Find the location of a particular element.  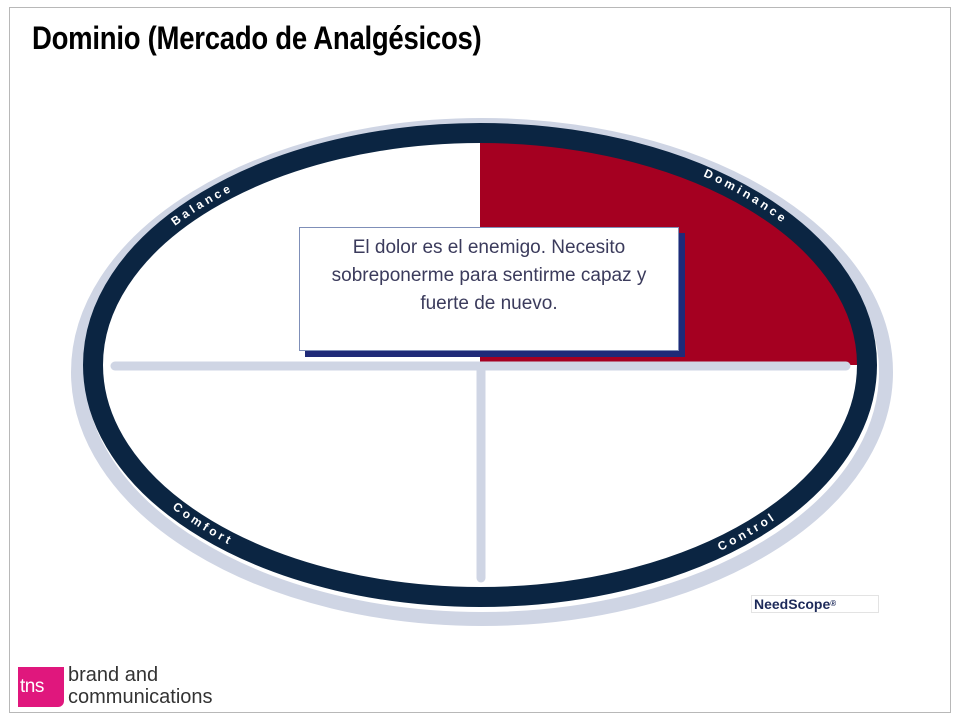

needscope-logo-text: NeedScope is located at coordinates (792, 604).